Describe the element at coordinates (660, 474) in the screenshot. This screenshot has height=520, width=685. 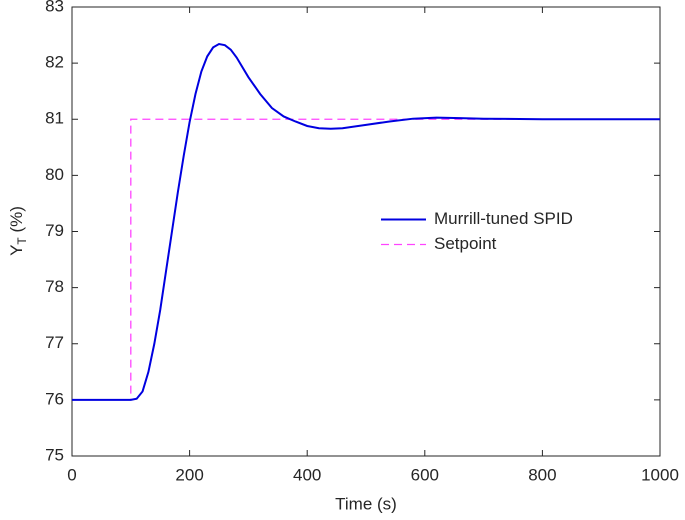
I see `x-tick-label: 1000` at that location.